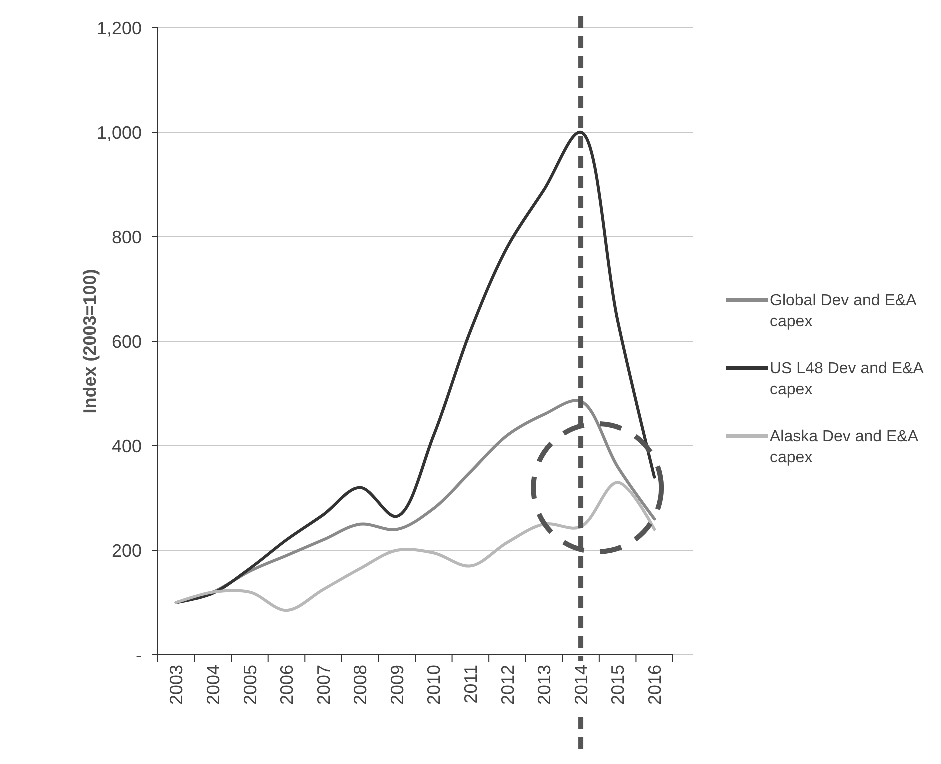  I want to click on y-tick-label: -, so click(139, 655).